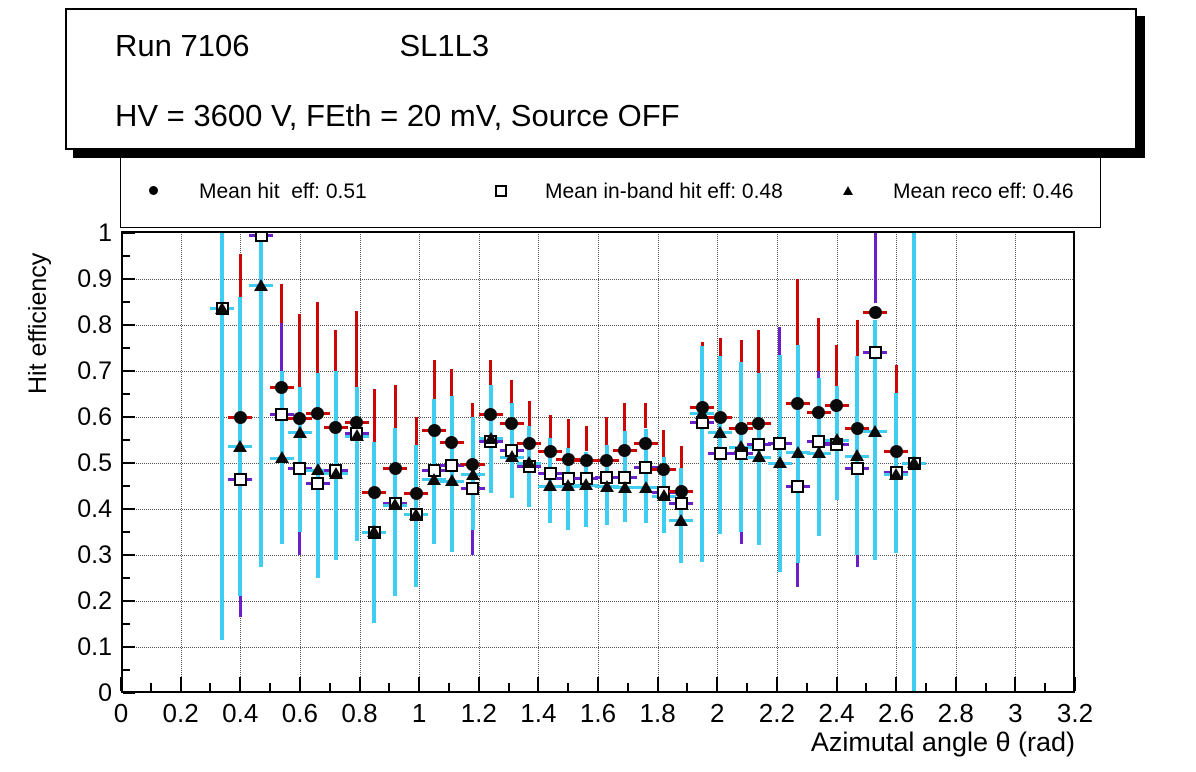 The image size is (1196, 772). What do you see at coordinates (302, 46) in the screenshot?
I see `title-row-1: Run 7106 SL1L3` at bounding box center [302, 46].